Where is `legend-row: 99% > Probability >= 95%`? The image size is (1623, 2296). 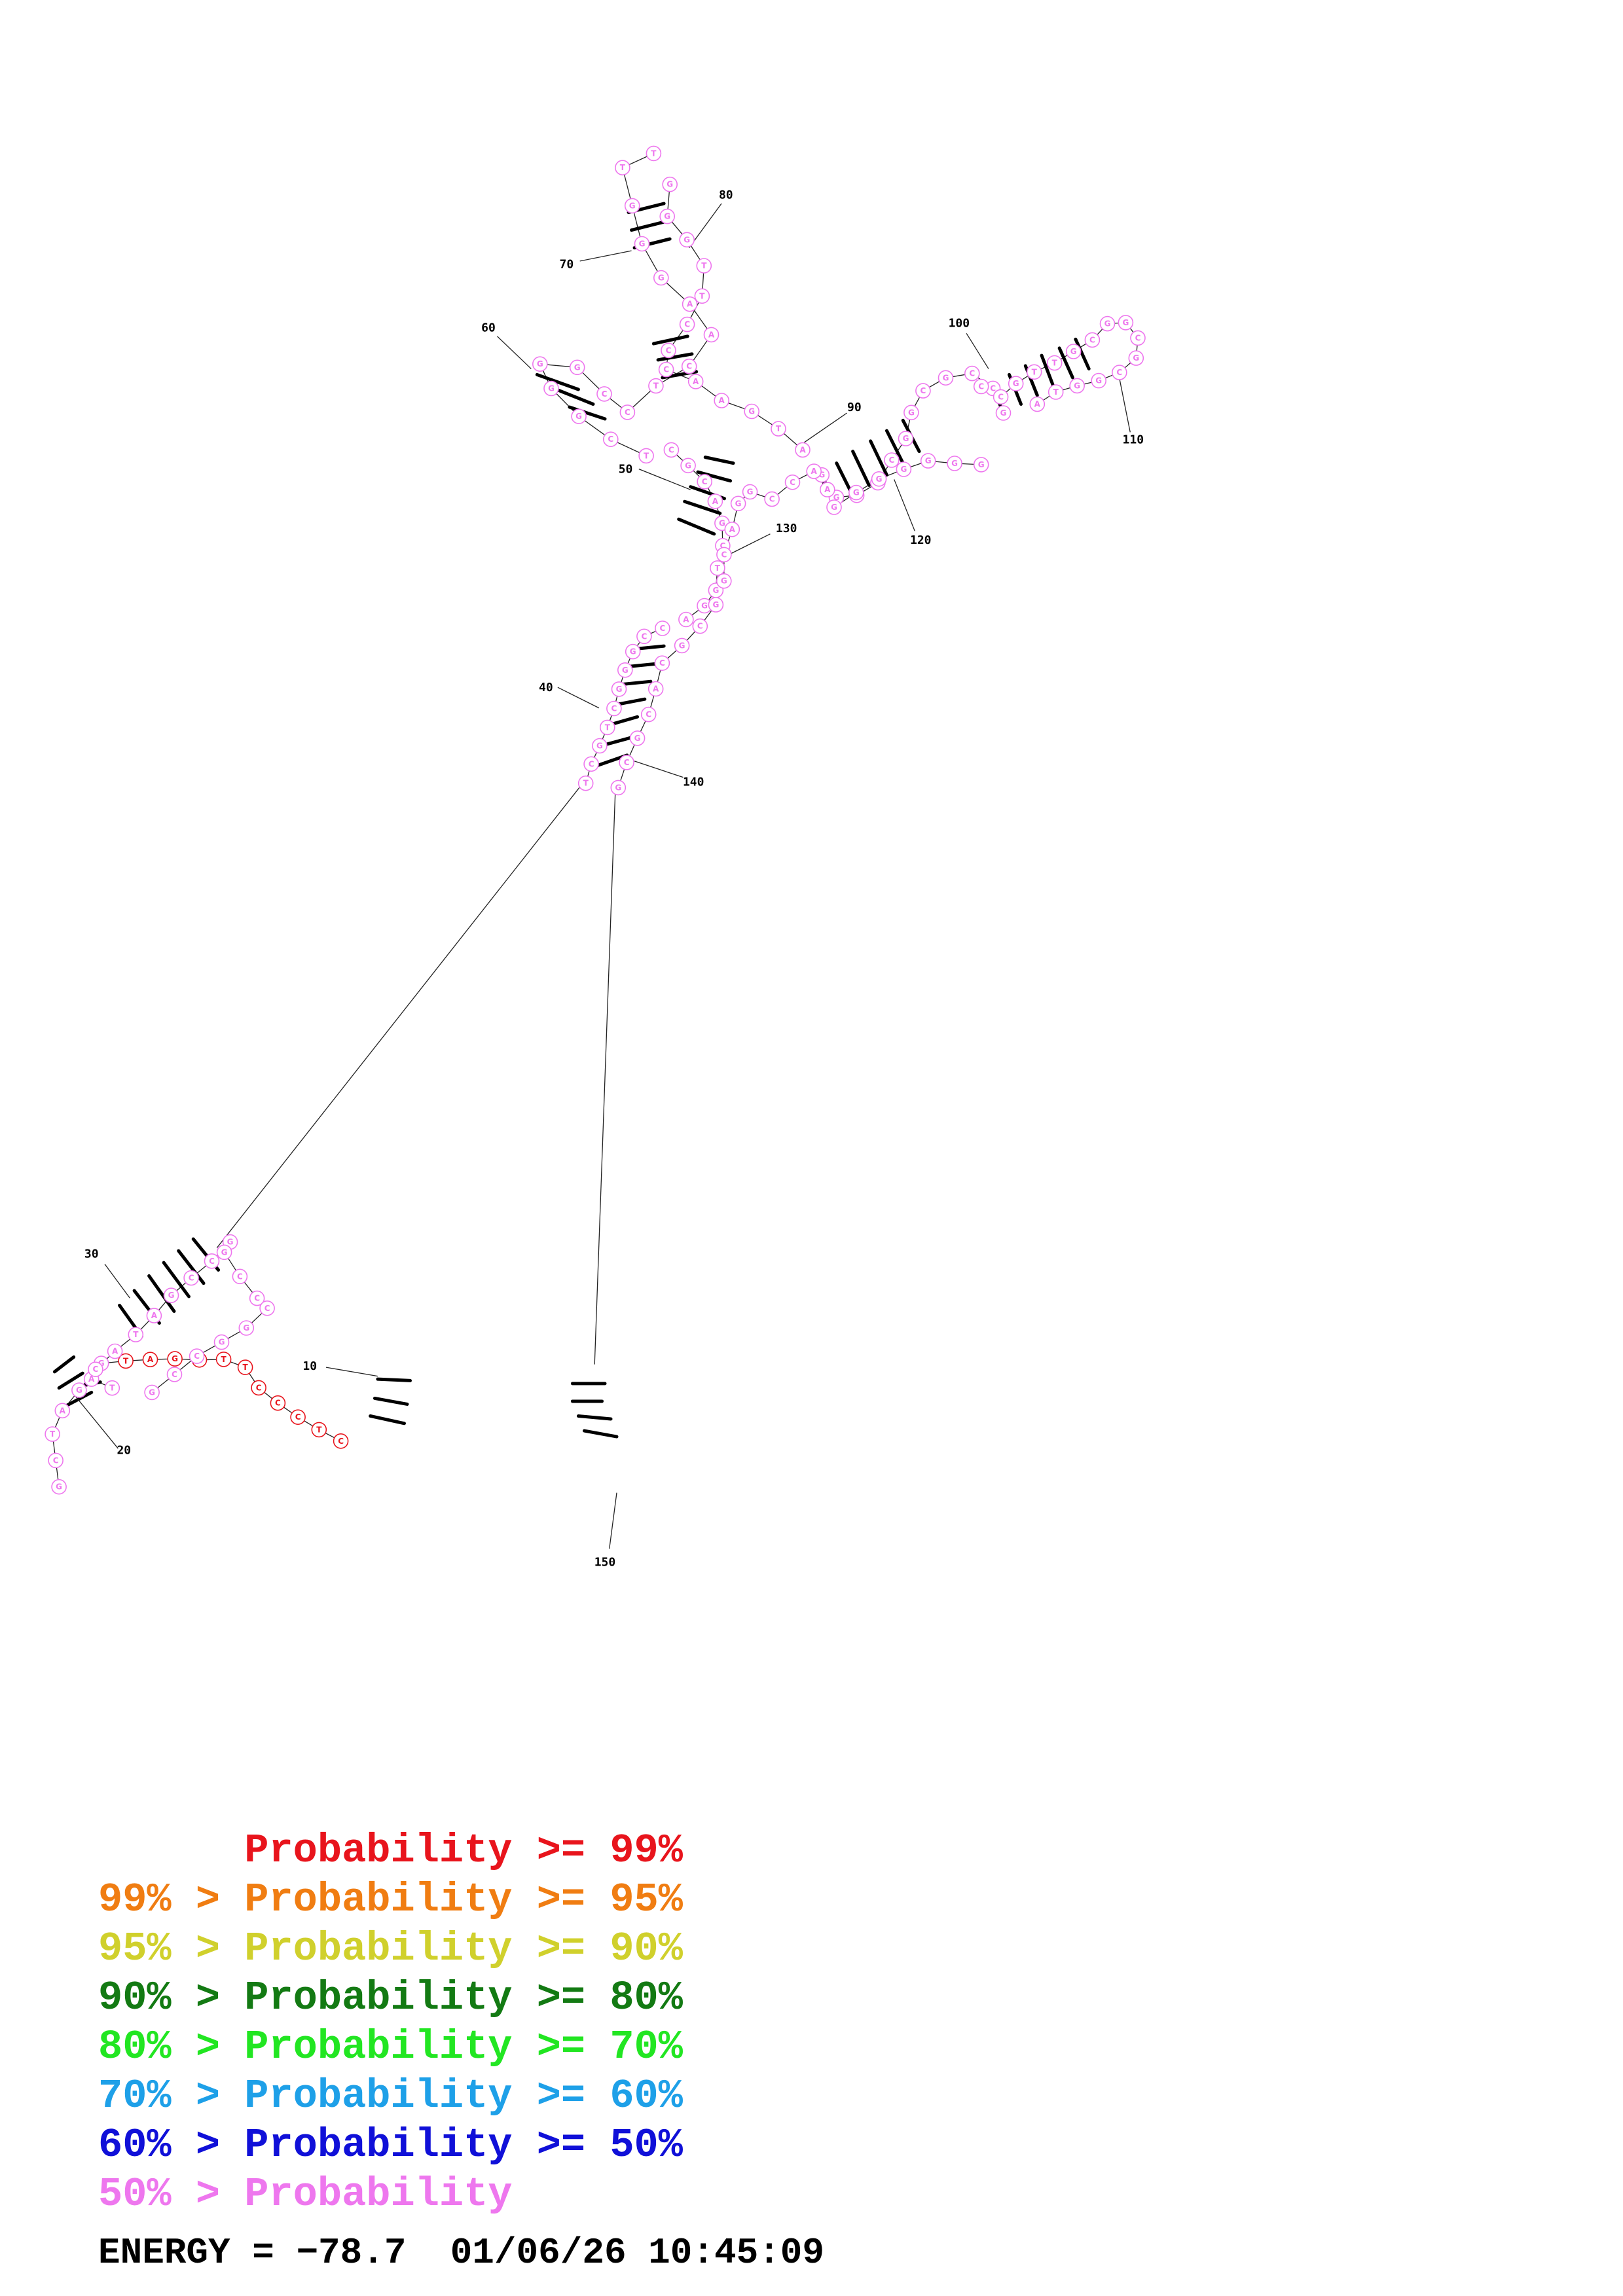 legend-row: 99% > Probability >= 95% is located at coordinates (390, 1899).